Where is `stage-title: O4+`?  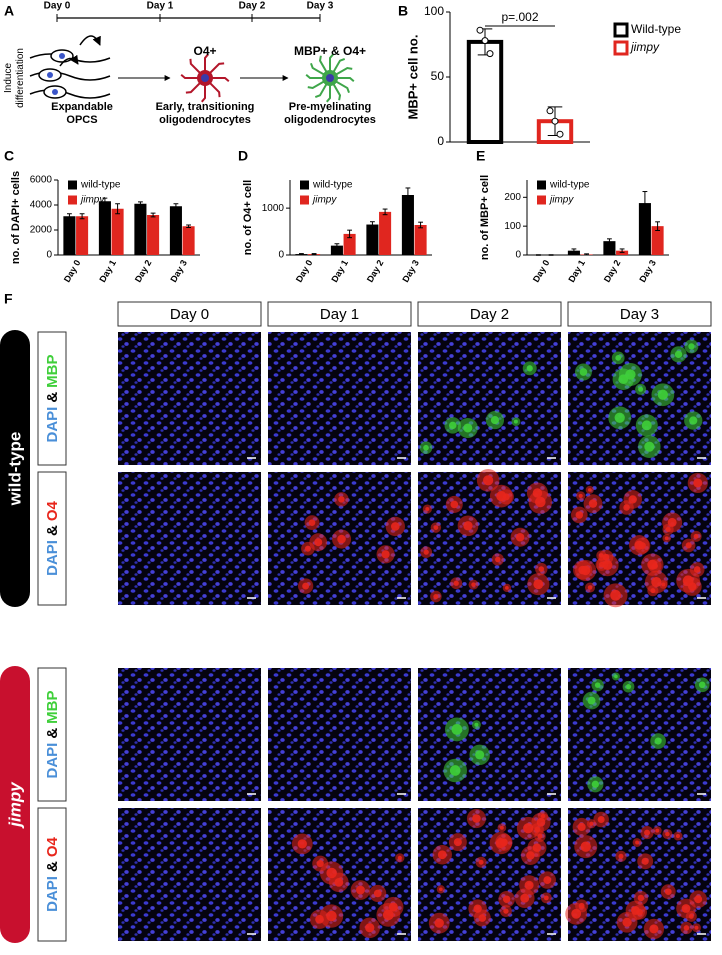 stage-title: O4+ is located at coordinates (204, 51).